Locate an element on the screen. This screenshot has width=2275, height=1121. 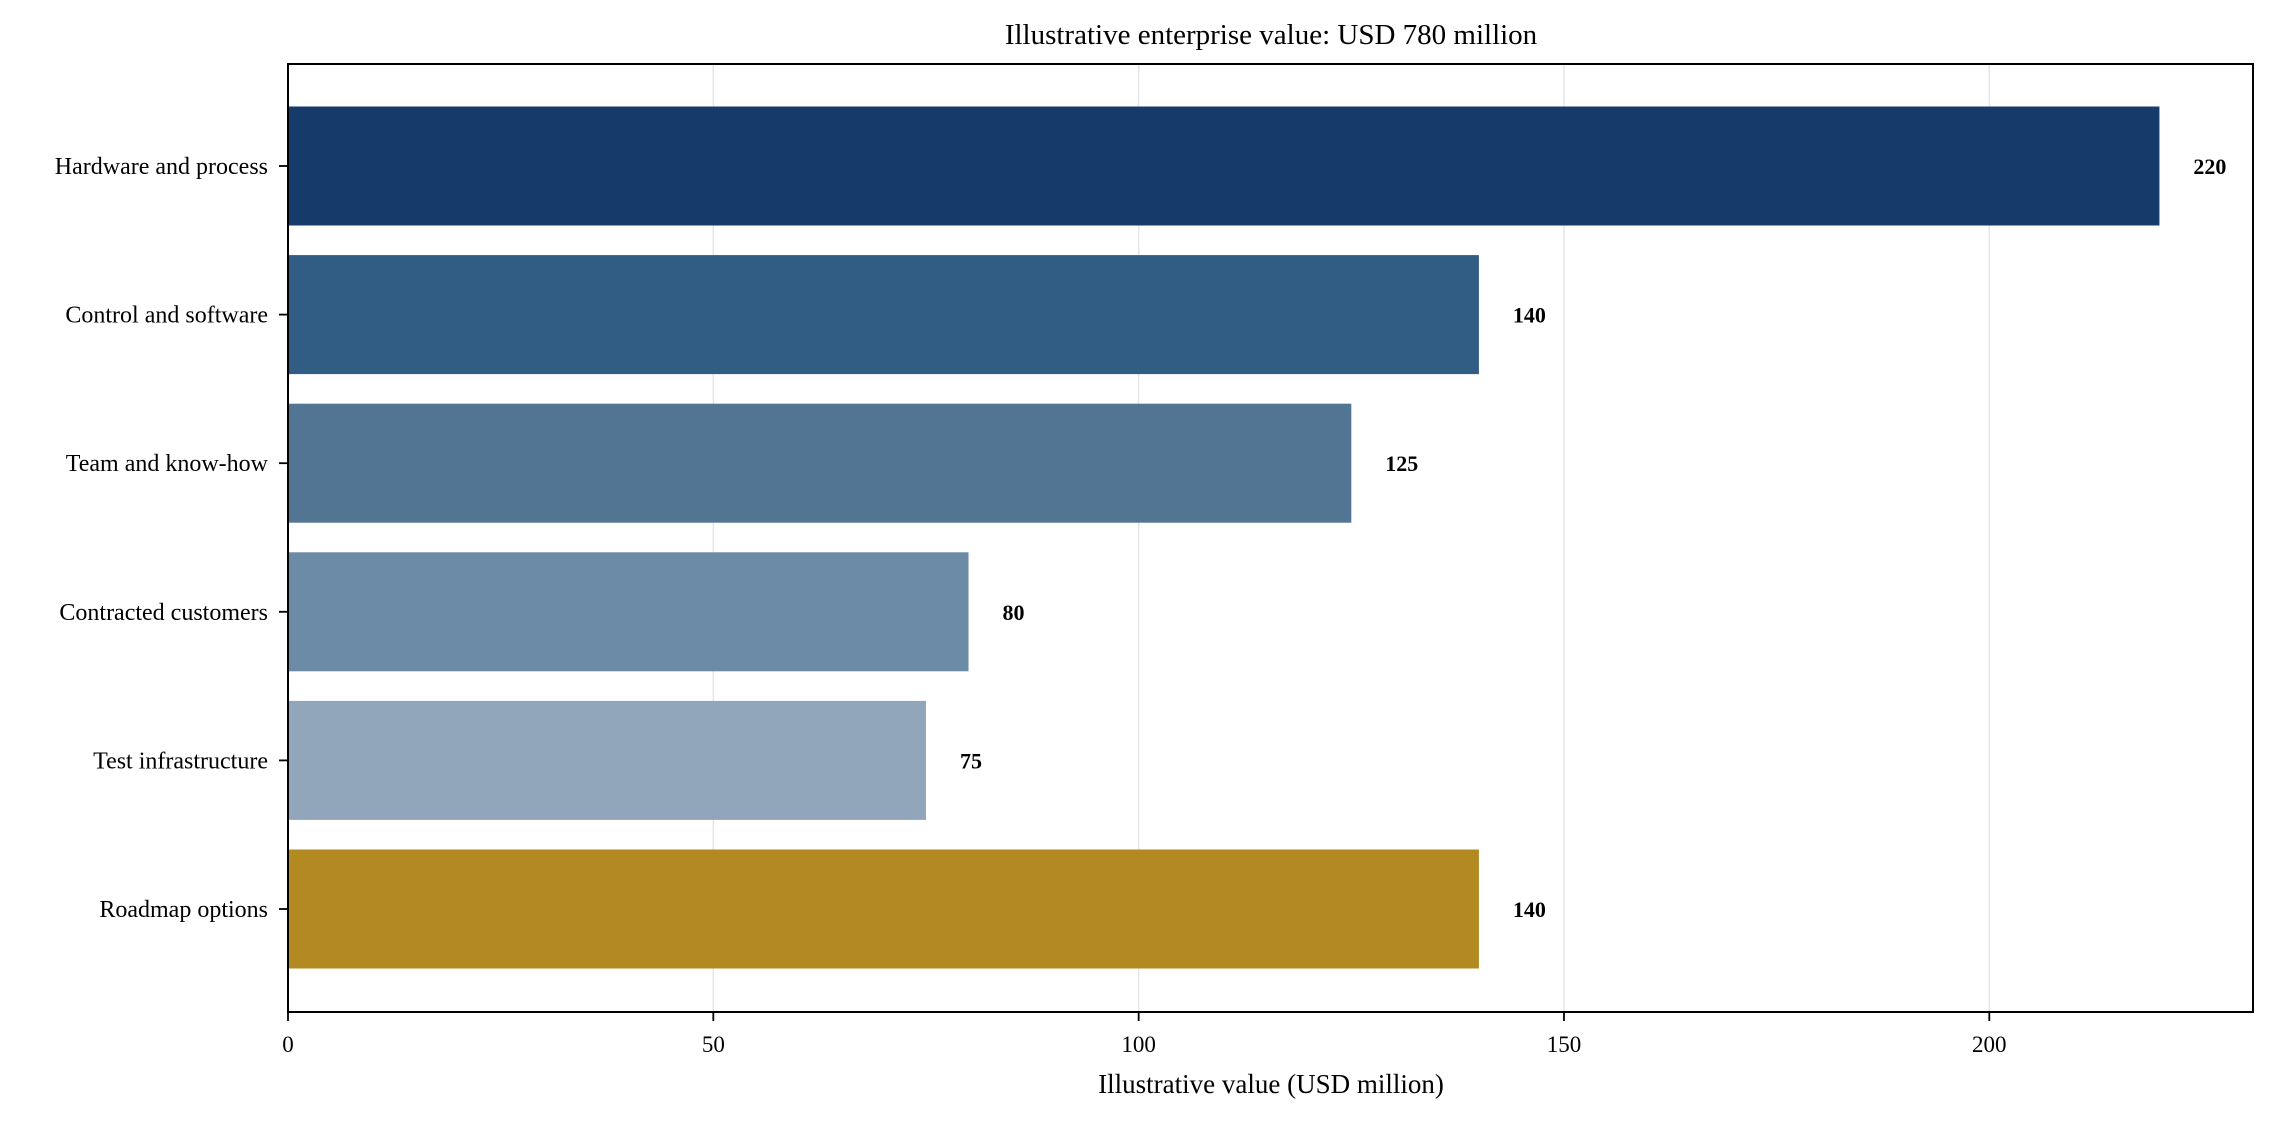
x-tick-label: 100 is located at coordinates (1138, 1044).